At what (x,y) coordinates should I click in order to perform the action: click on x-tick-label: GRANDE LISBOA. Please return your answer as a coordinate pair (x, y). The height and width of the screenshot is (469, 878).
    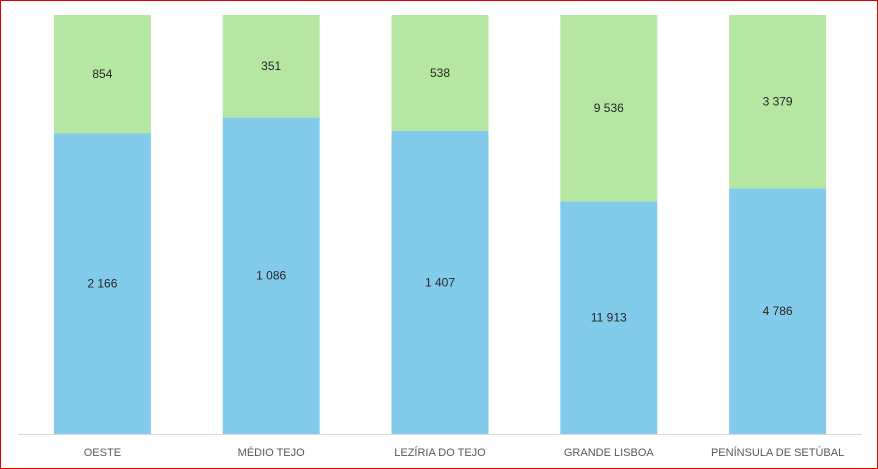
    Looking at the image, I should click on (609, 453).